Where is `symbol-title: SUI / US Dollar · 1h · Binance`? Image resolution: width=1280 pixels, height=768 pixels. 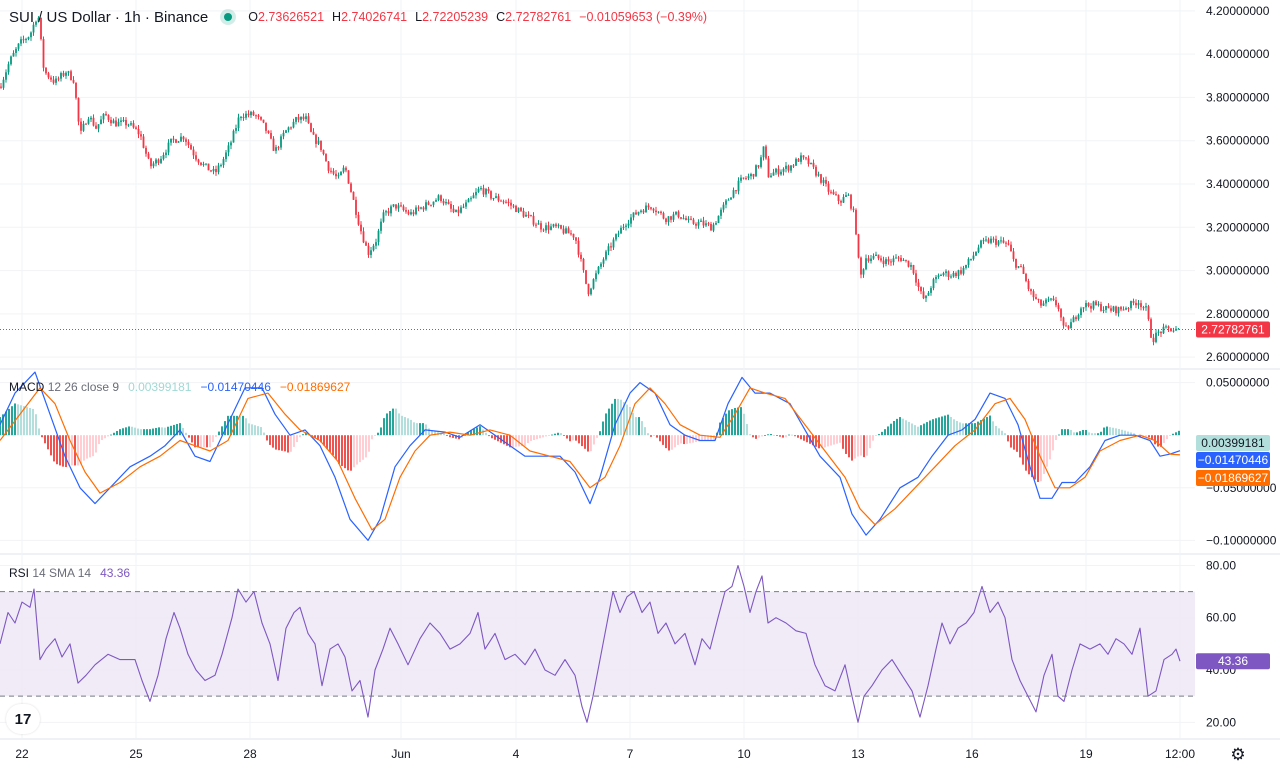
symbol-title: SUI / US Dollar · 1h · Binance is located at coordinates (109, 17).